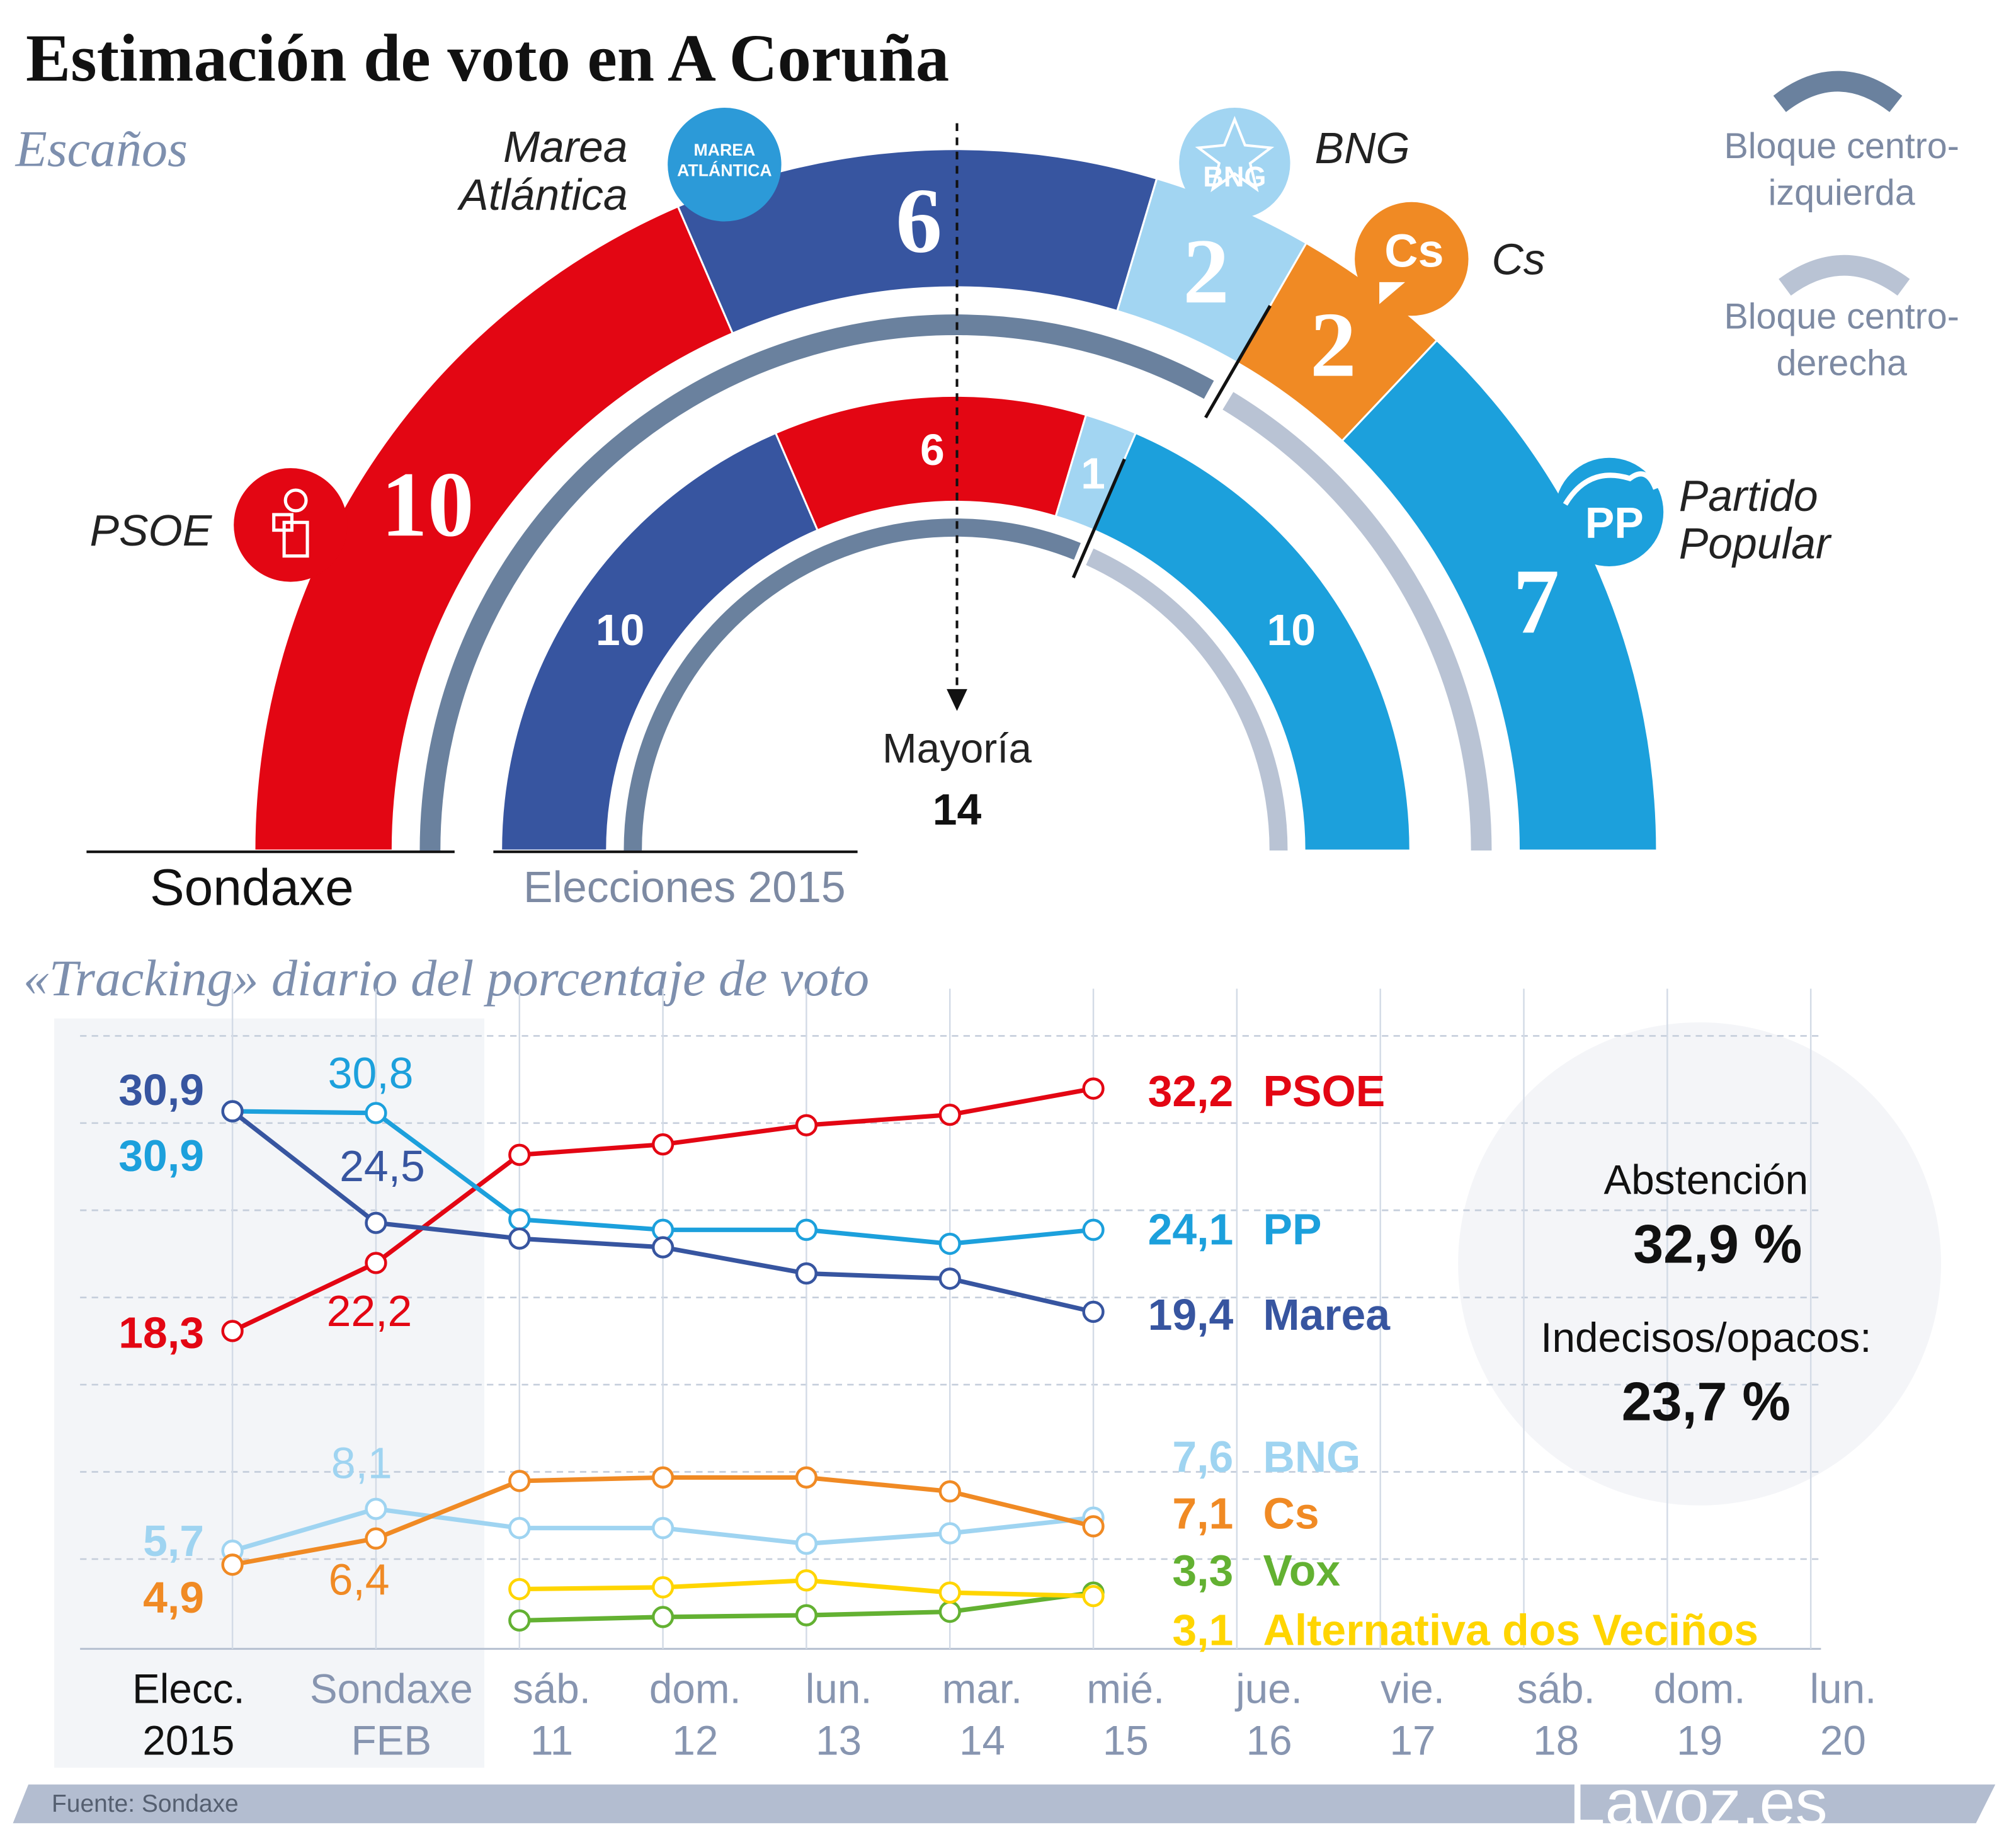 This screenshot has height=1847, width=2016. Describe the element at coordinates (145, 1803) in the screenshot. I see `footer-source: Fuente: Sondaxe` at that location.